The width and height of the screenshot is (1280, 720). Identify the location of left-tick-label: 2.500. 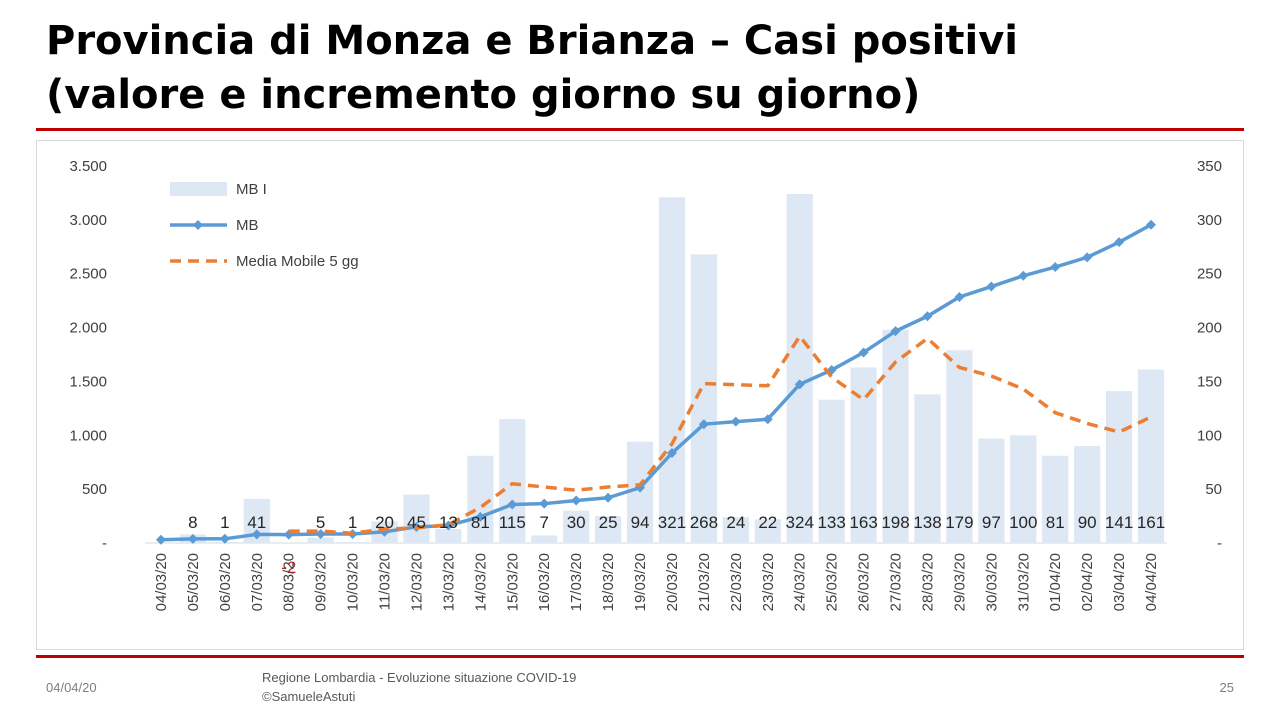
(88, 274).